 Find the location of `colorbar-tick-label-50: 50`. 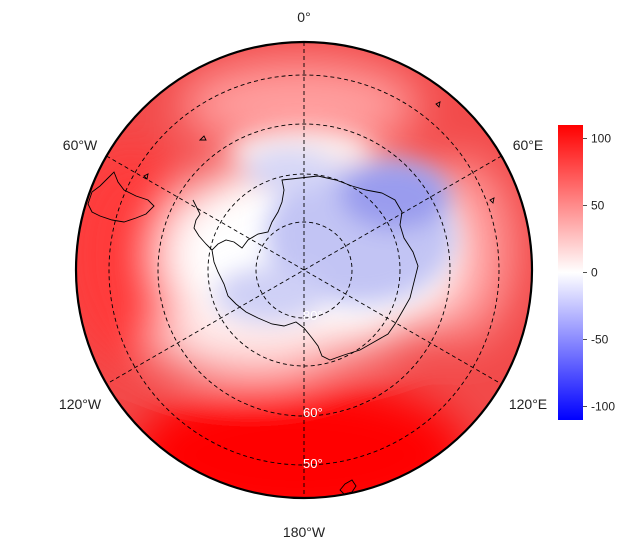

colorbar-tick-label-50: 50 is located at coordinates (598, 206).